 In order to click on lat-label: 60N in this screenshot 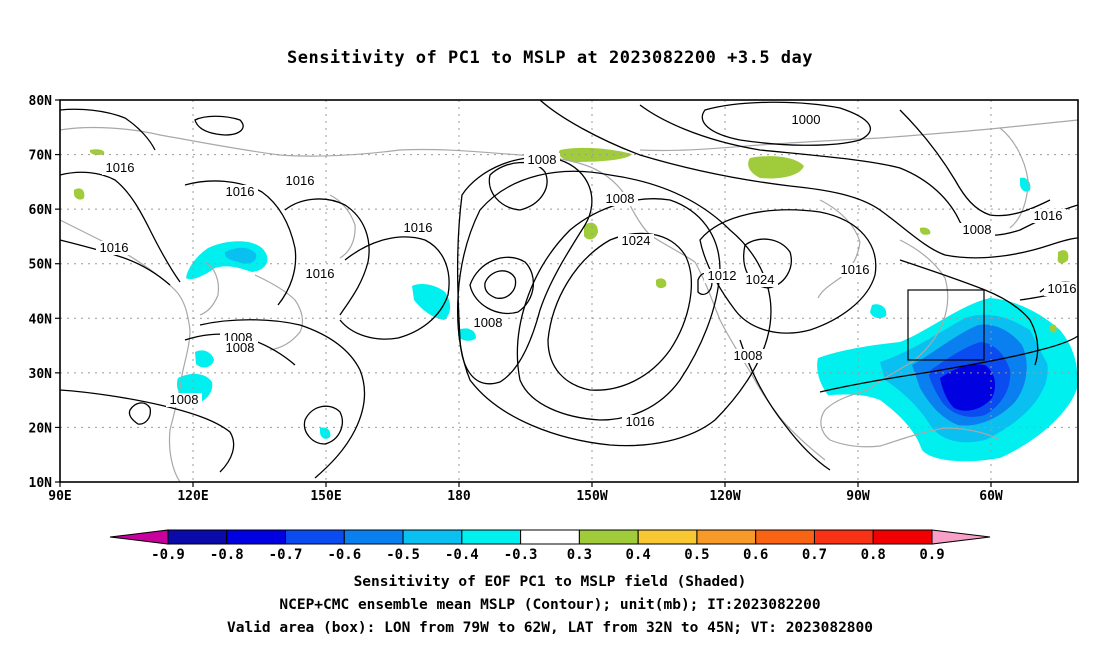, I will do `click(41, 210)`.